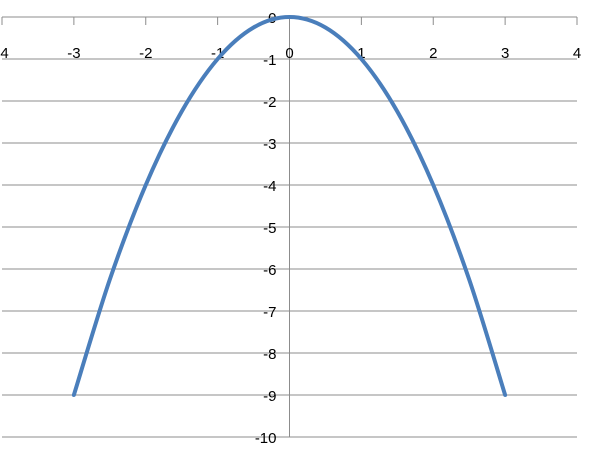 Image resolution: width=600 pixels, height=455 pixels. Describe the element at coordinates (577, 53) in the screenshot. I see `x-tick-label: 4` at that location.